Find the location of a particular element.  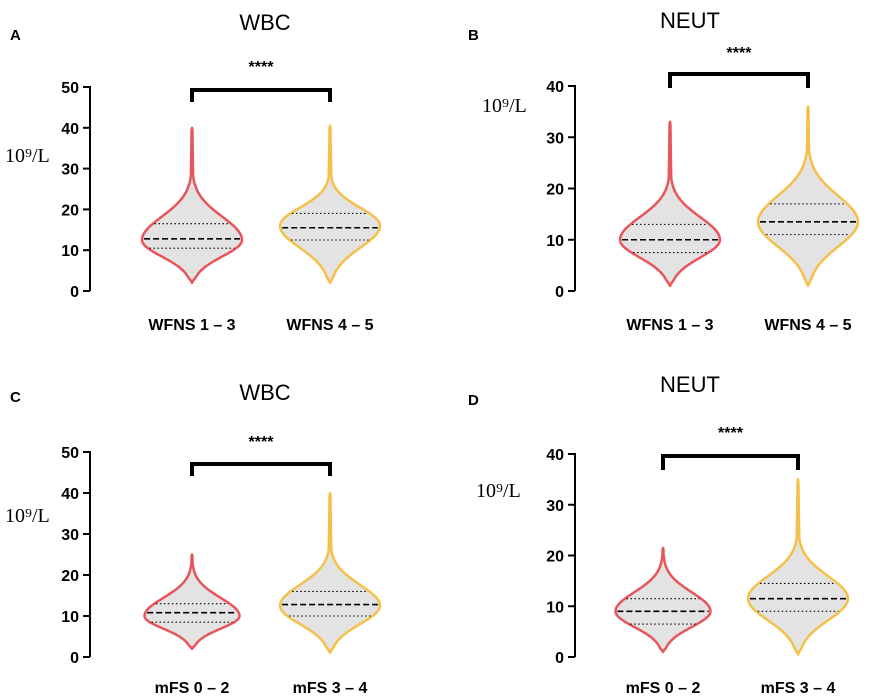

panel-letter: A is located at coordinates (15, 35).